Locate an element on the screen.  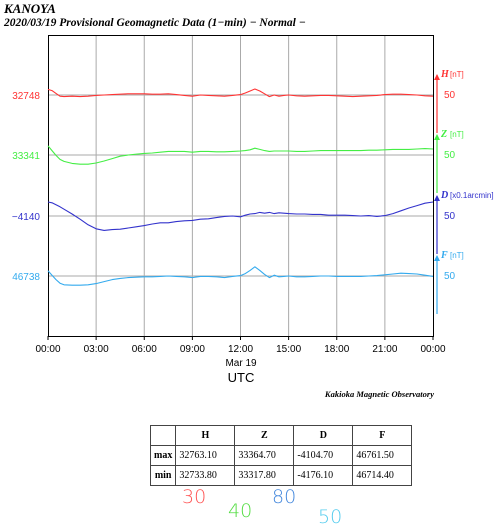
observatory-credit: Kakioka Magnetic Observatory is located at coordinates (379, 394).